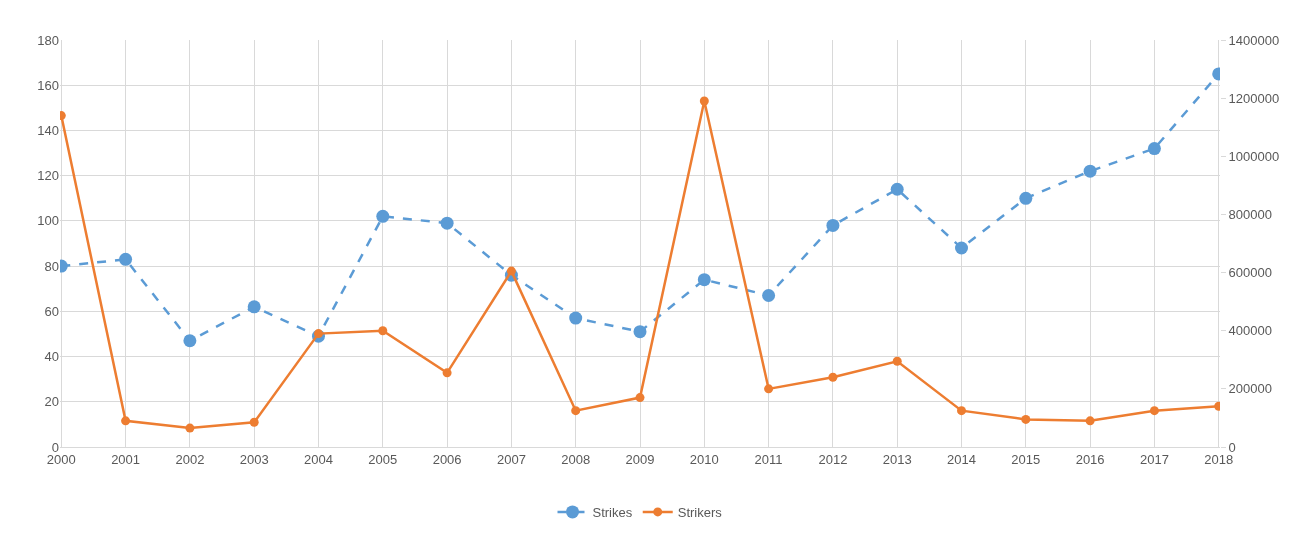 The width and height of the screenshot is (1315, 538). What do you see at coordinates (447, 459) in the screenshot?
I see `x-tick-label: 2006` at bounding box center [447, 459].